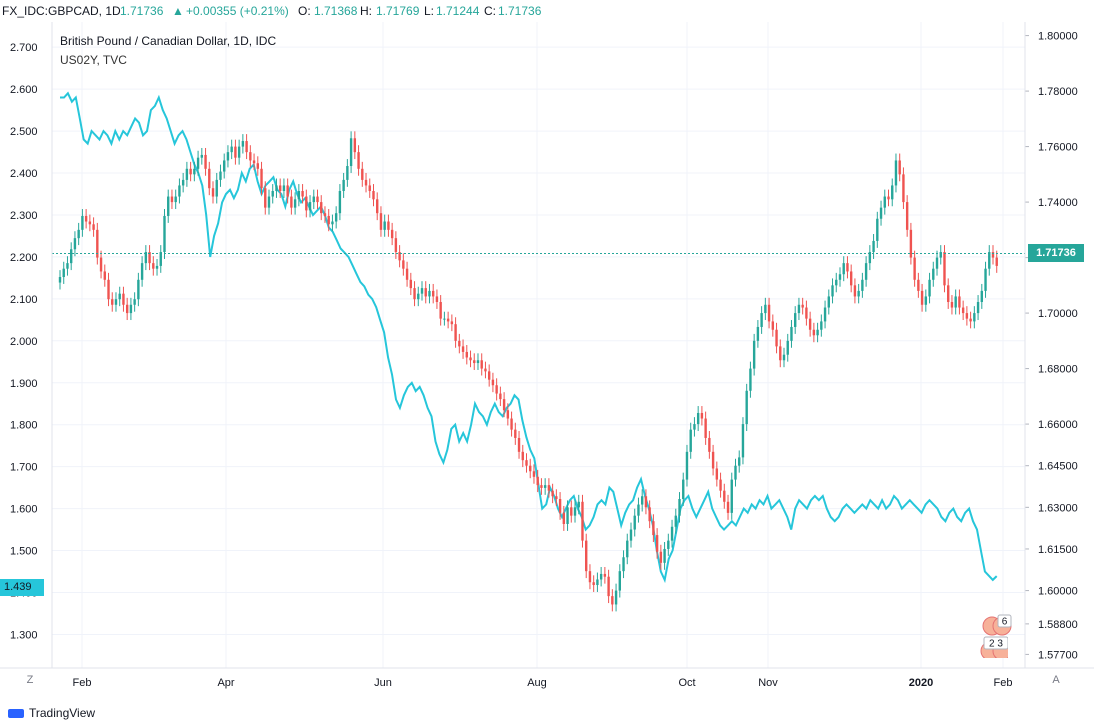 Image resolution: width=1094 pixels, height=723 pixels. I want to click on current-price-tag: 1.71736, so click(1056, 253).